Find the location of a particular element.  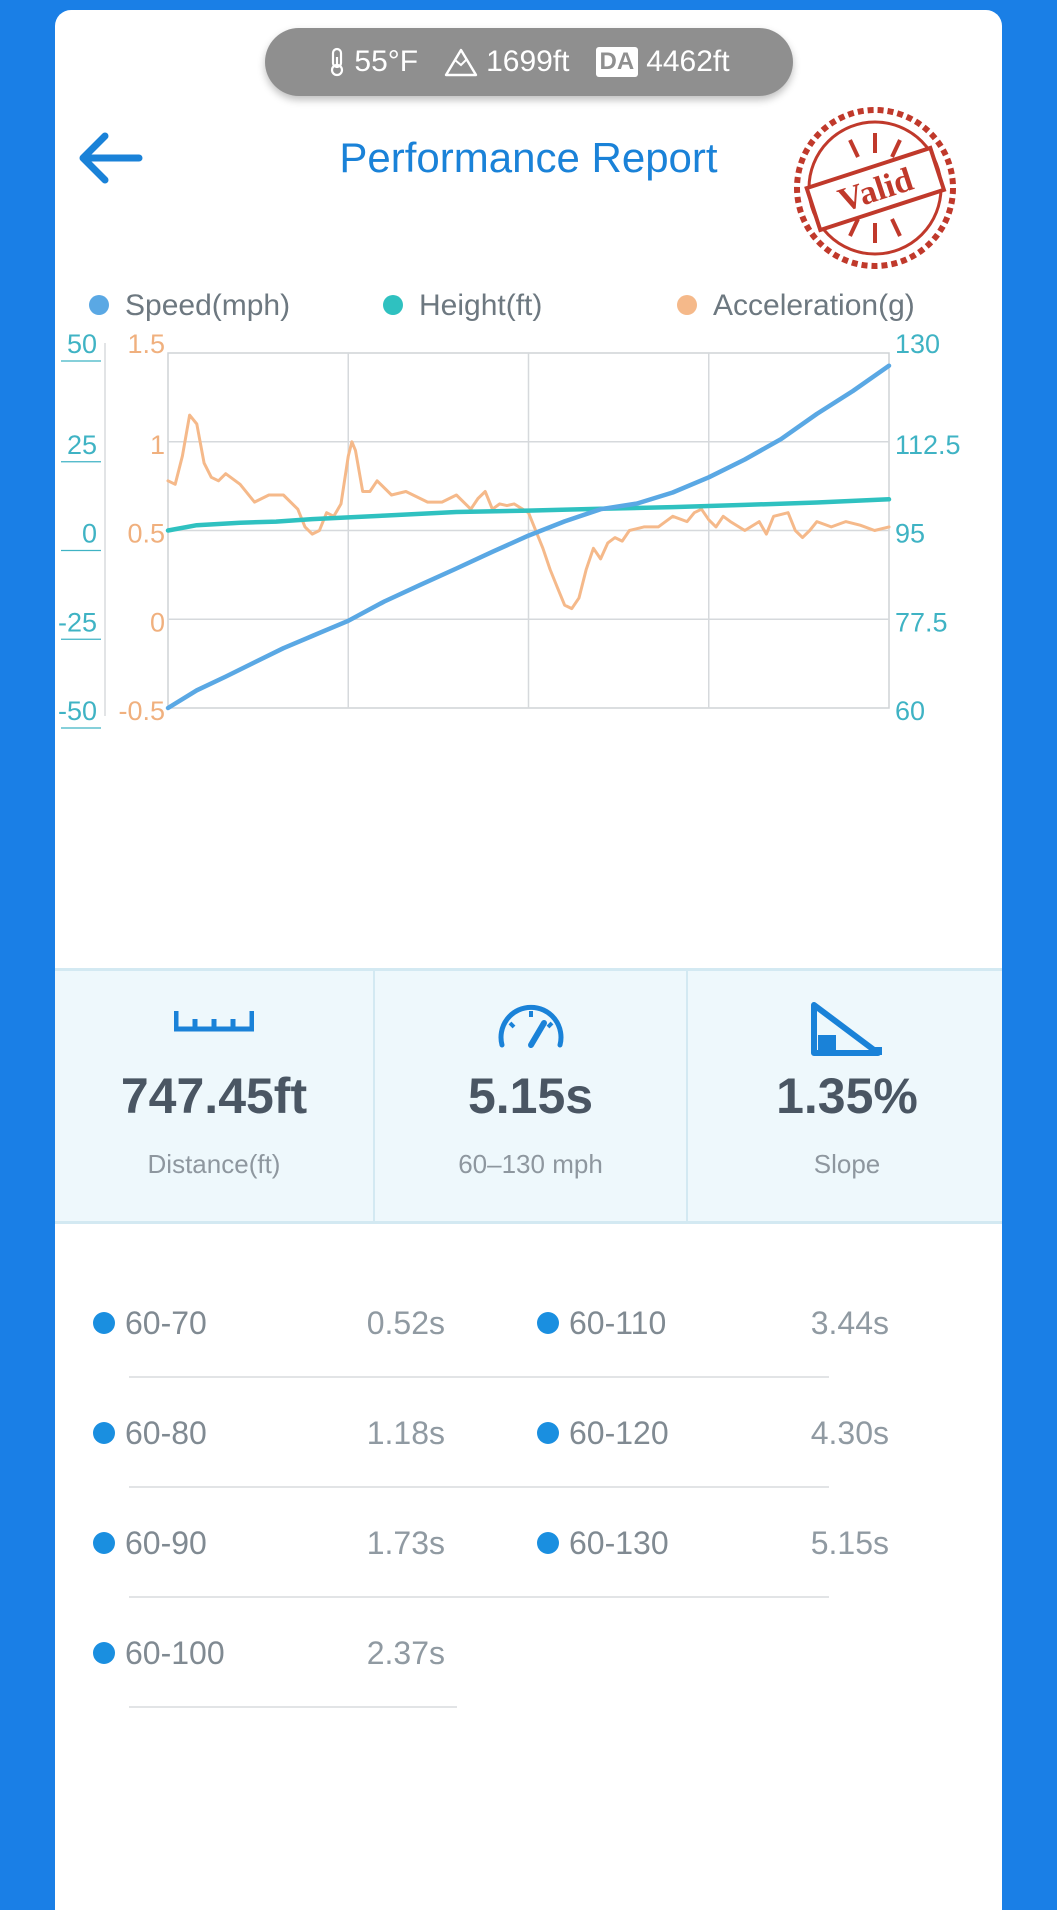

speed-axis-tick: 95 is located at coordinates (910, 534).